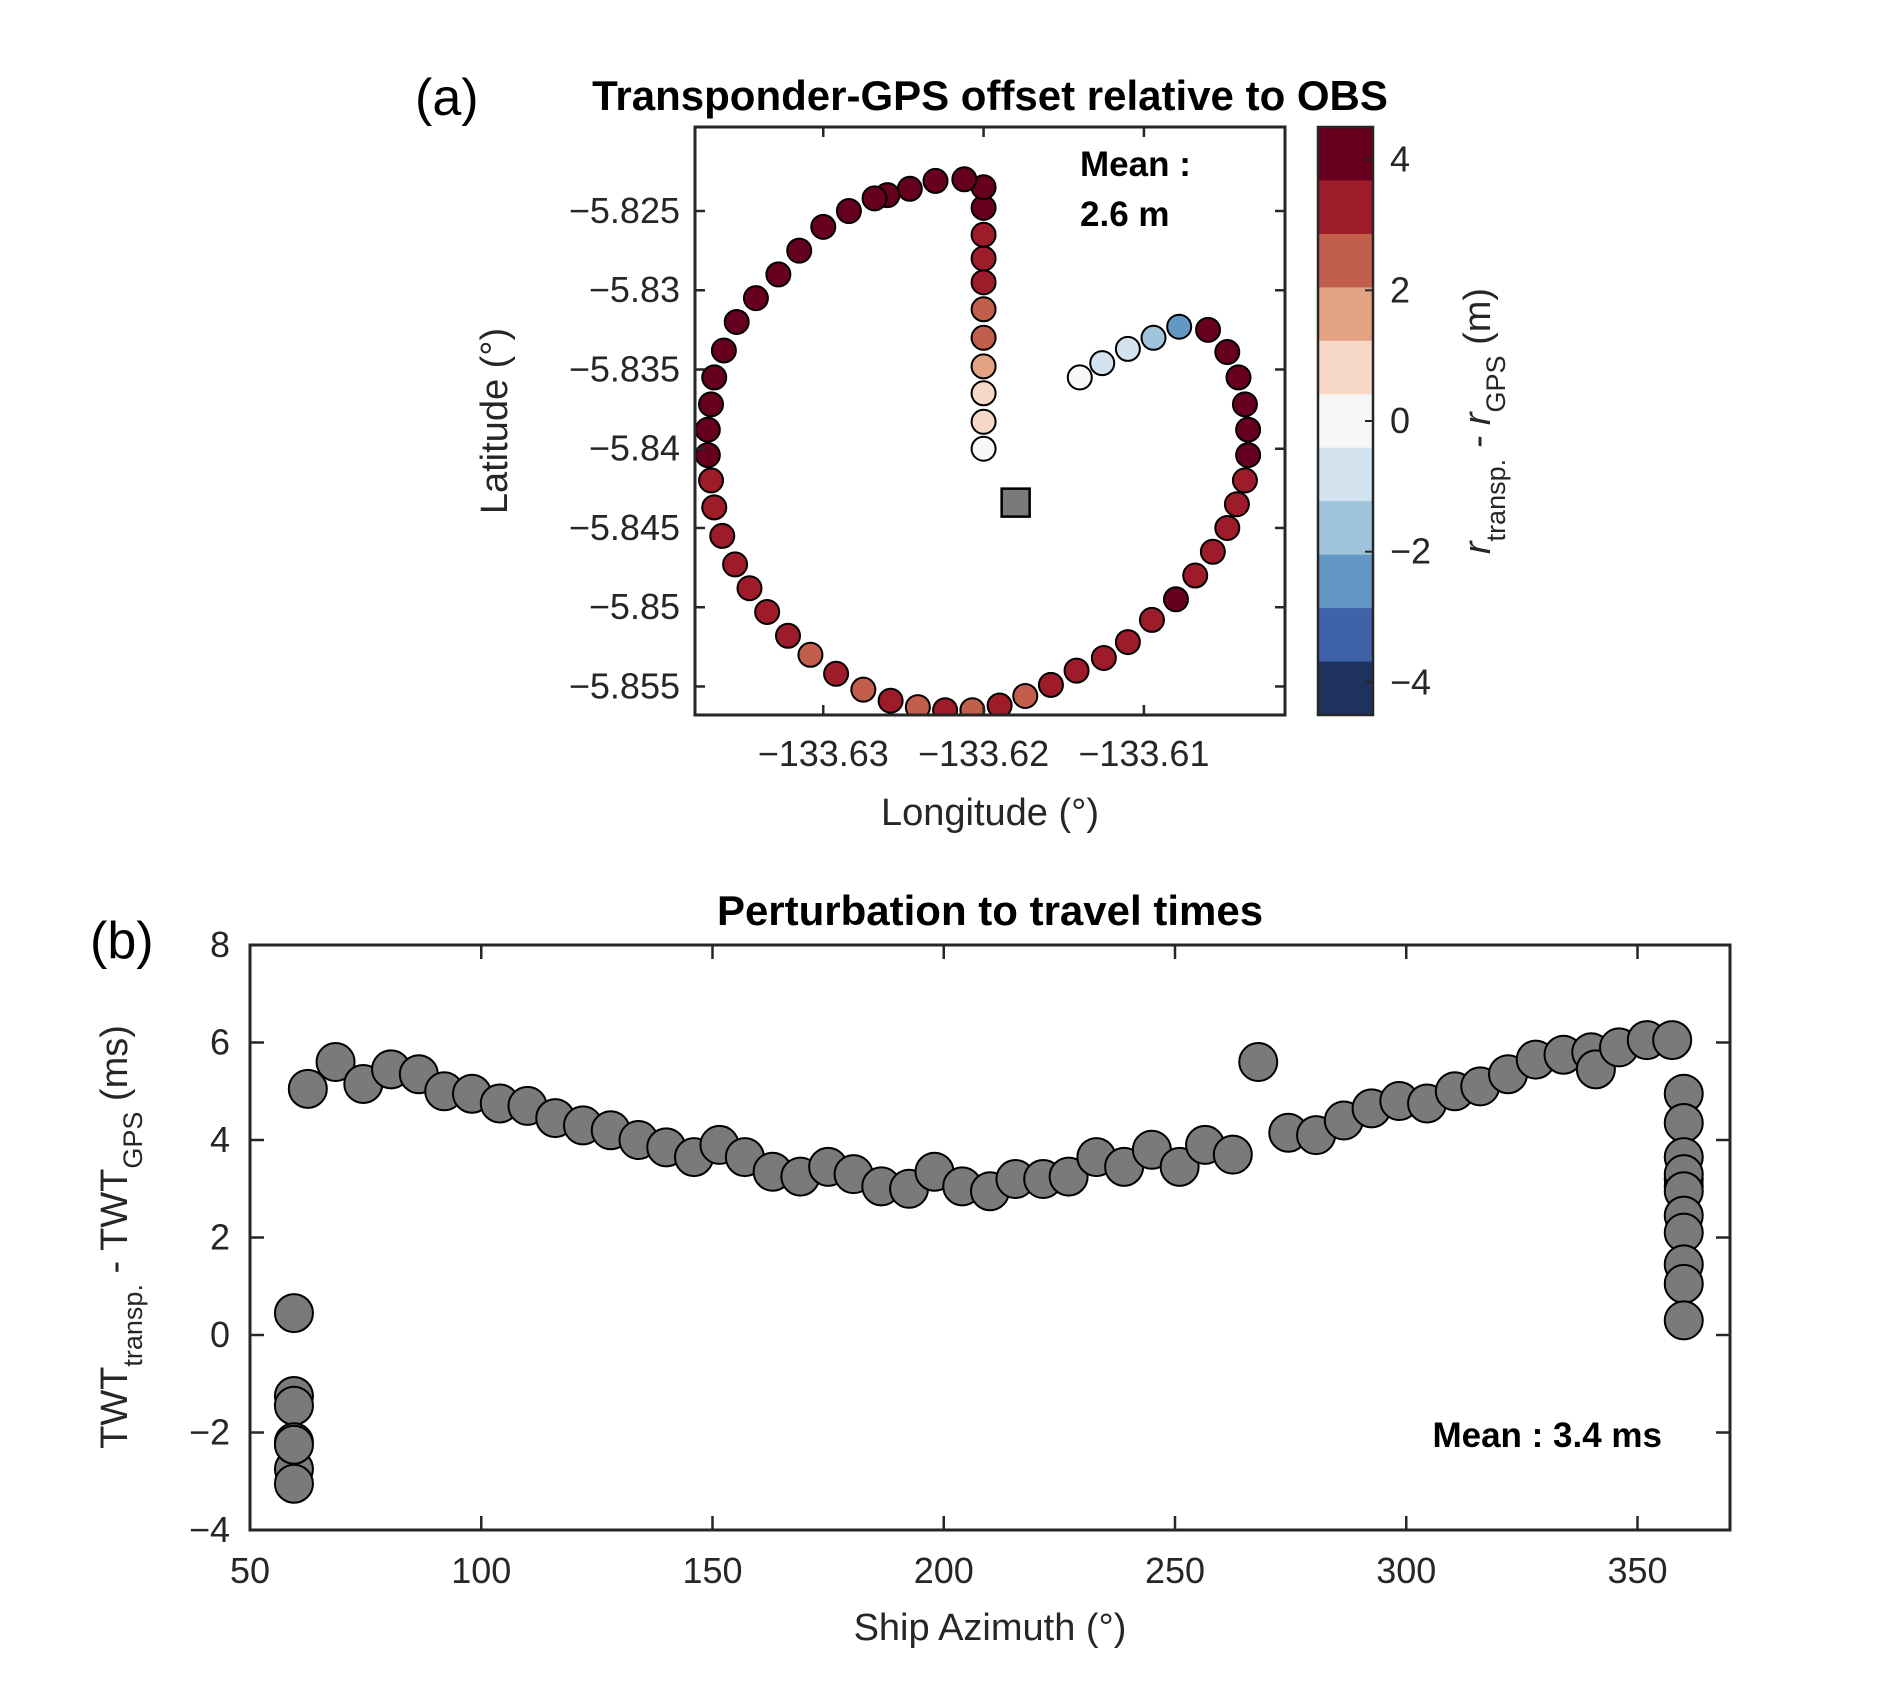  I want to click on y-tick-label: −4, so click(209, 1529).